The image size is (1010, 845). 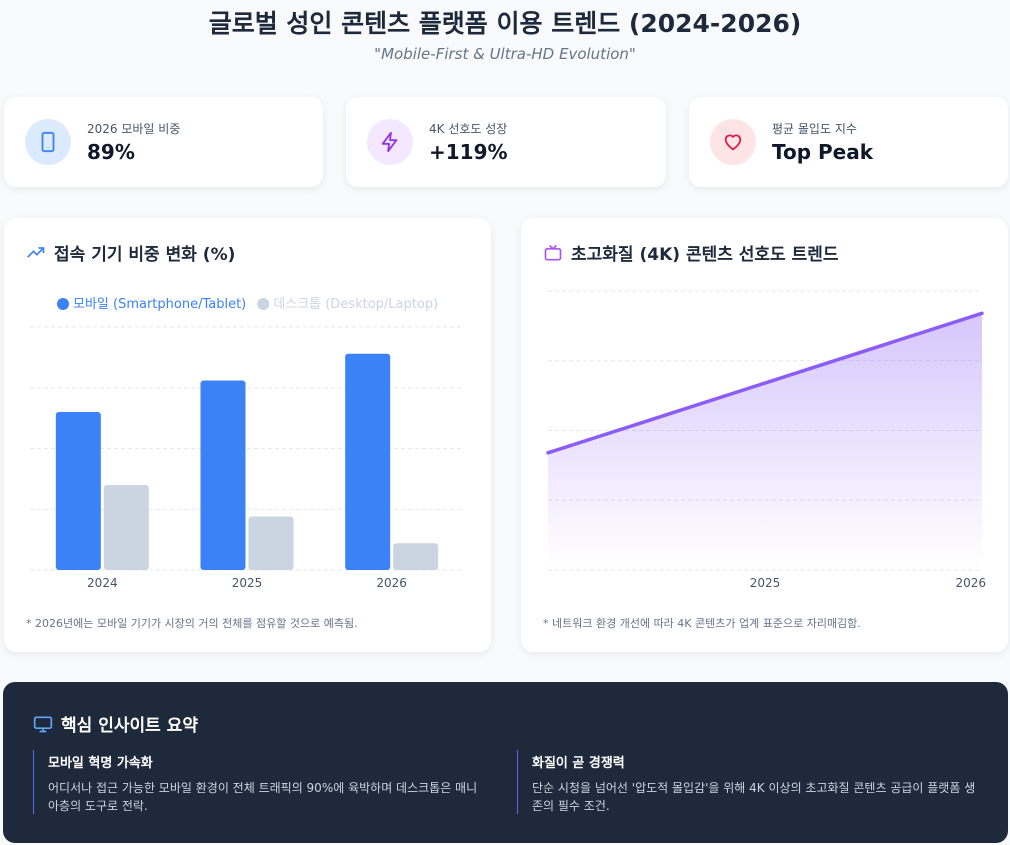 What do you see at coordinates (578, 763) in the screenshot?
I see `insight-item-title: 화질이 곧 경쟁력` at bounding box center [578, 763].